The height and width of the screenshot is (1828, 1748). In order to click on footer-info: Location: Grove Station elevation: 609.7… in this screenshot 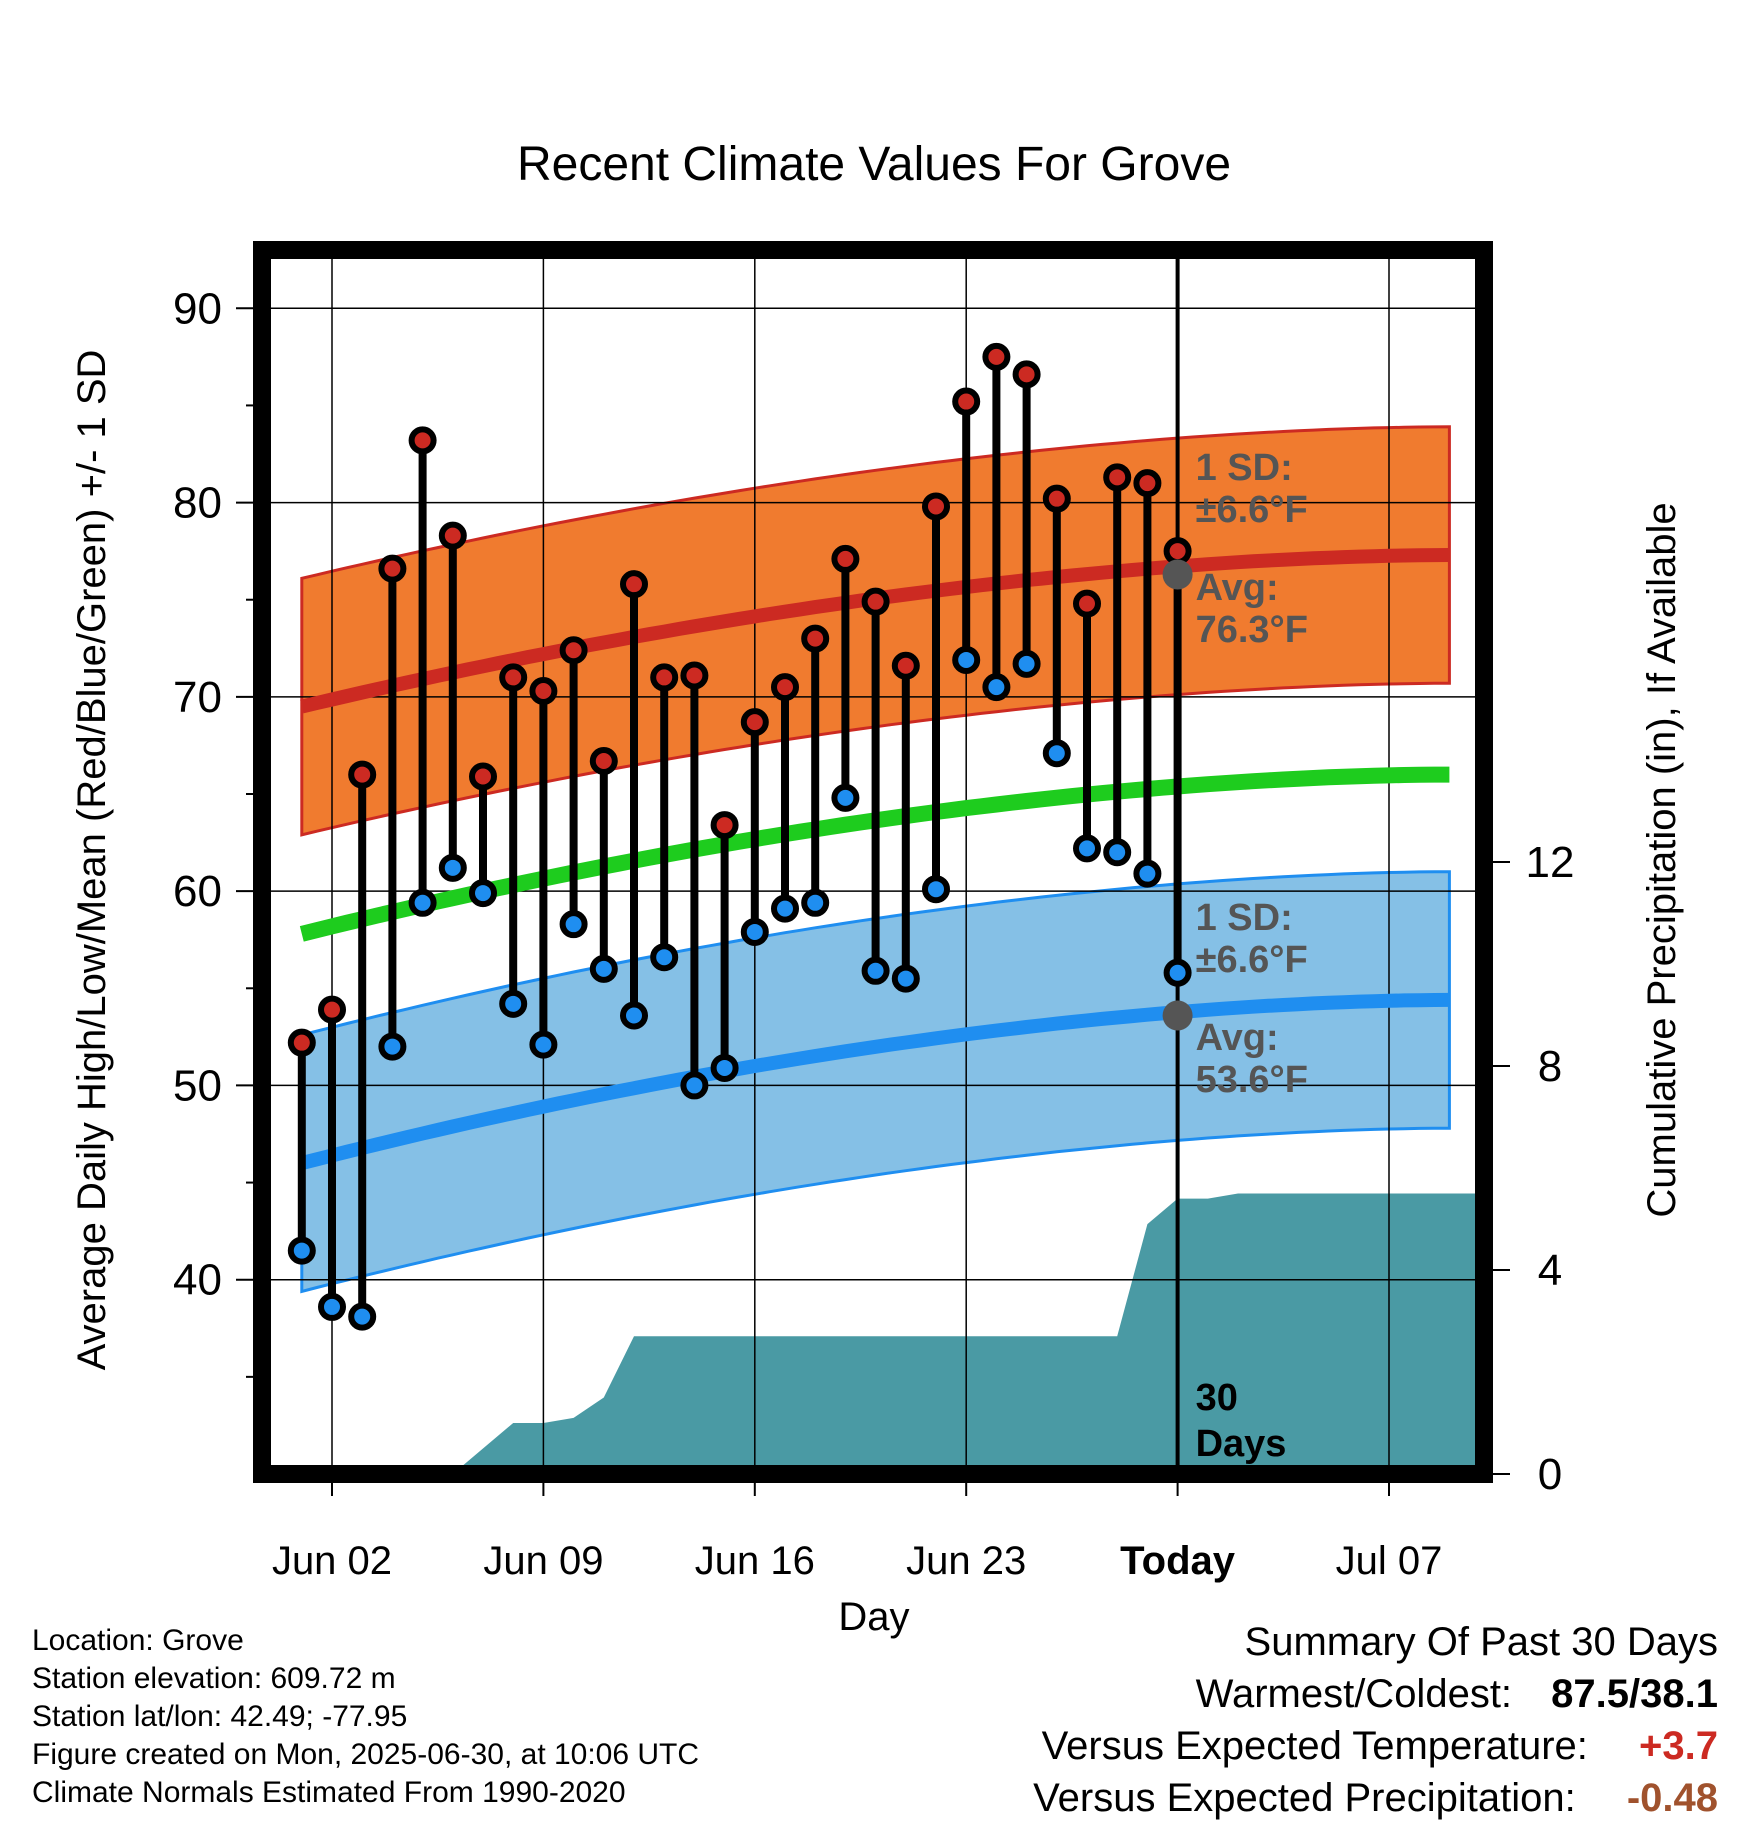, I will do `click(365, 1717)`.